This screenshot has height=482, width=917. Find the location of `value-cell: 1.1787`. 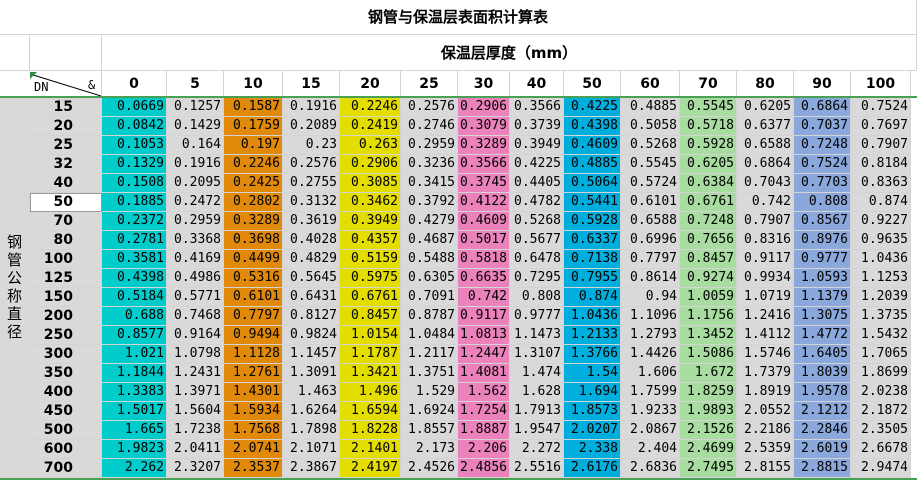

value-cell: 1.1787 is located at coordinates (370, 354).